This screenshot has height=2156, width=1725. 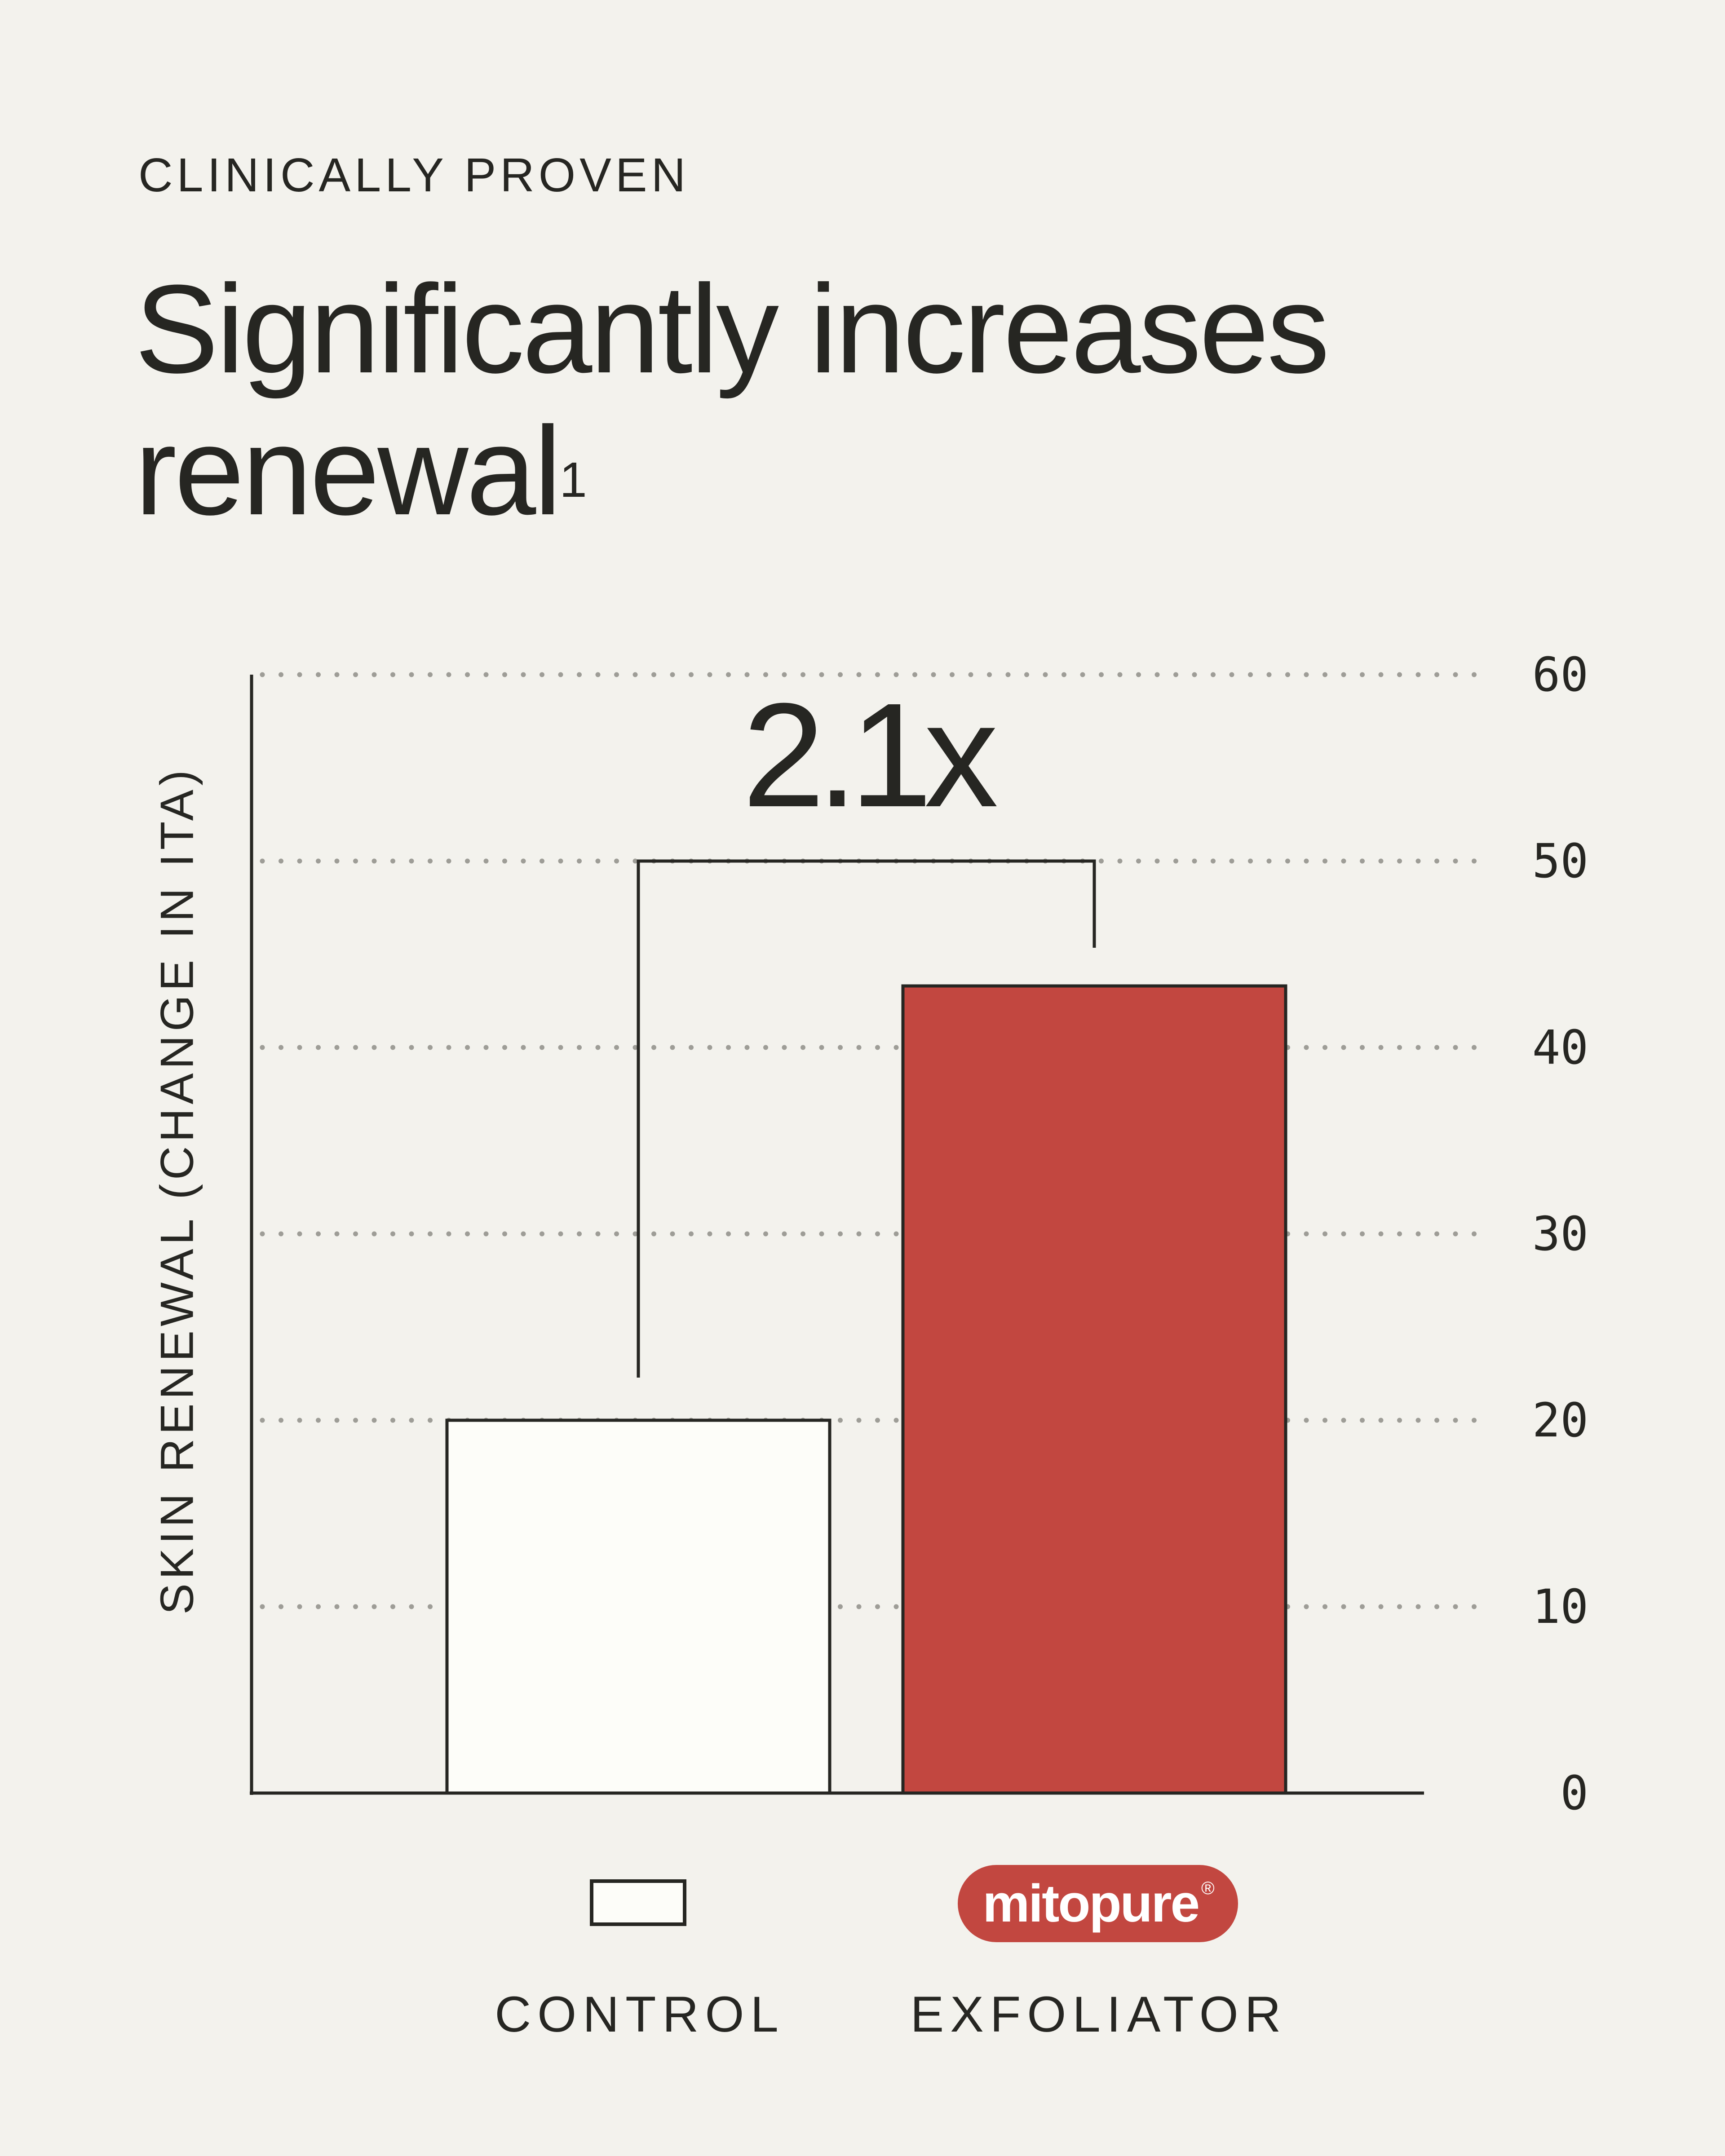 I want to click on annotation-label: 2.1x, so click(x=871, y=755).